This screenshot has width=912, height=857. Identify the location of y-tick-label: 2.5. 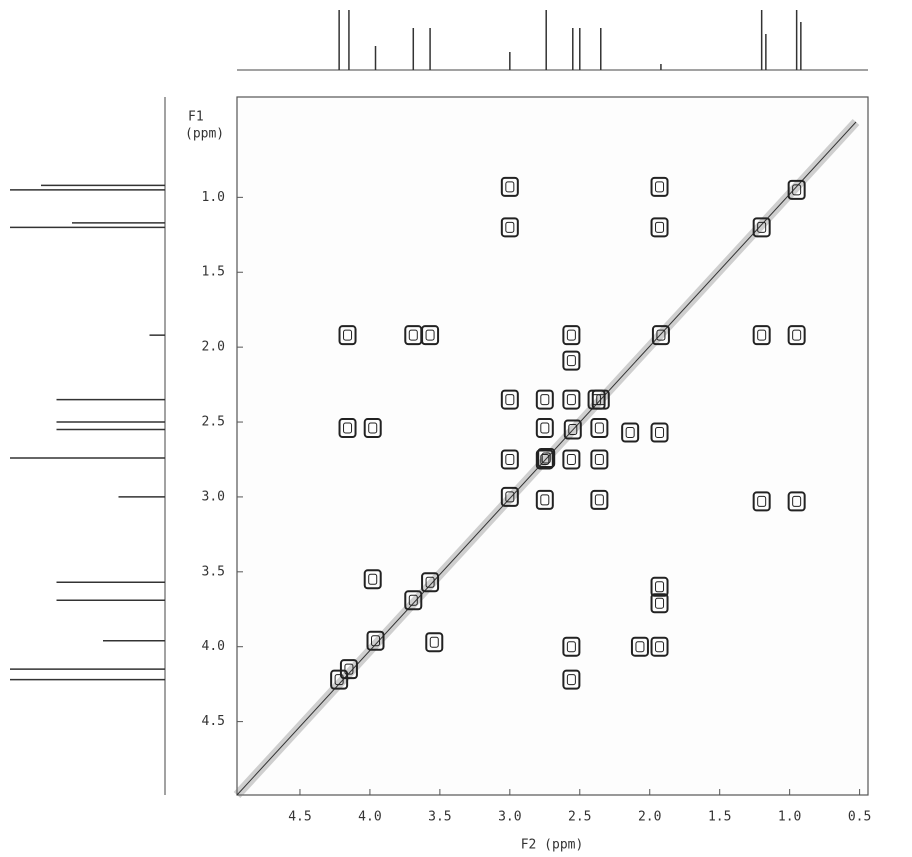
(213, 422).